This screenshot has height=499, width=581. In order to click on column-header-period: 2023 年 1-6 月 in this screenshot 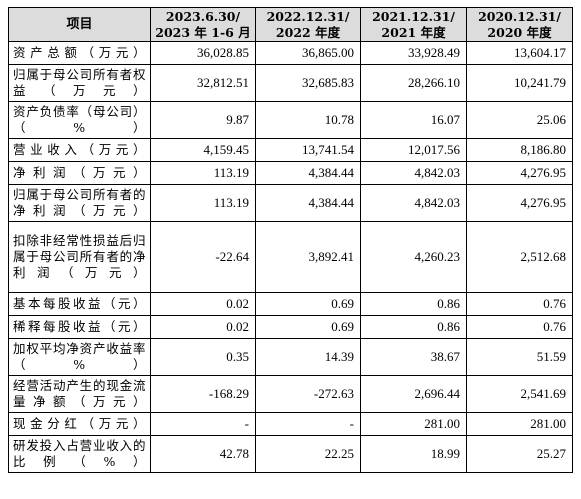, I will do `click(203, 32)`.